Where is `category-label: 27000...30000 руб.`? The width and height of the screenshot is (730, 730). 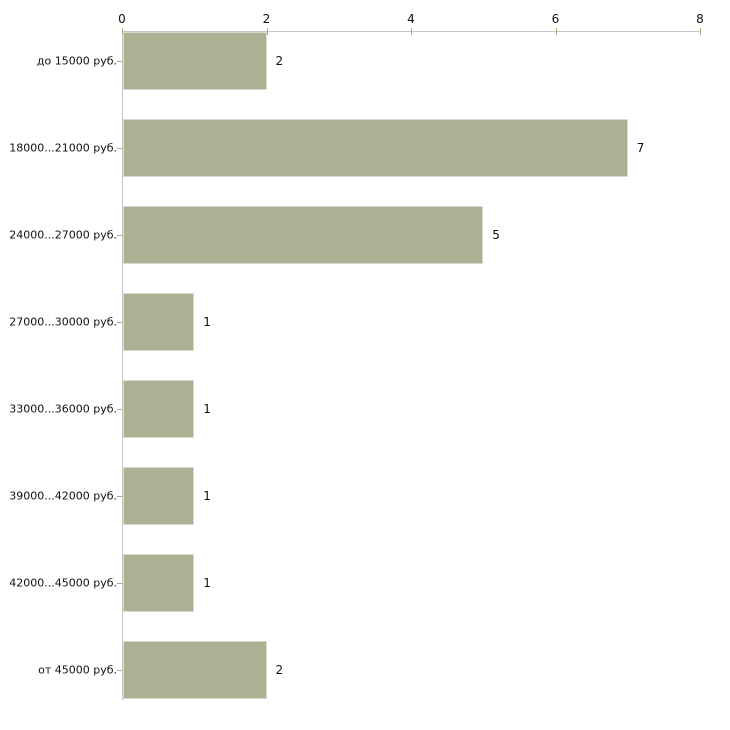 category-label: 27000...30000 руб. is located at coordinates (63, 322).